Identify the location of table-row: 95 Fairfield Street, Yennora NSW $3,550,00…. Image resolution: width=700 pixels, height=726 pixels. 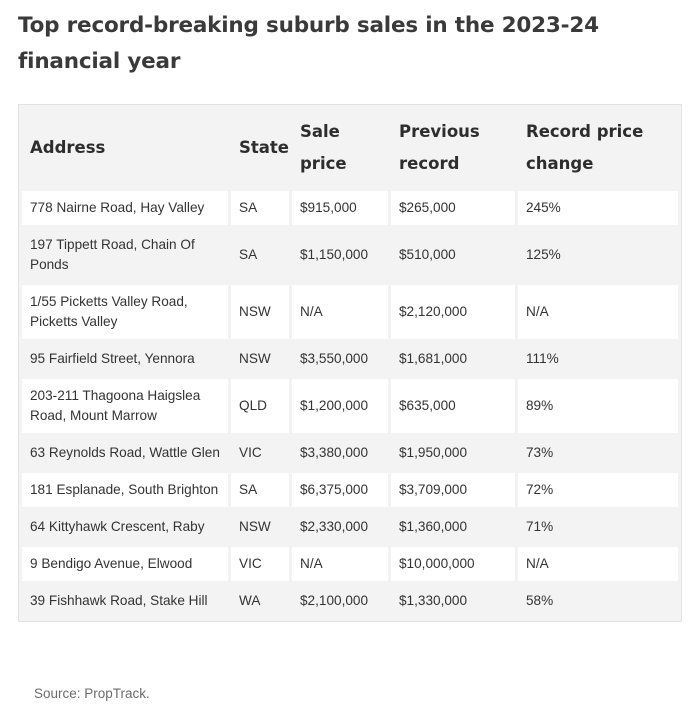
(350, 359).